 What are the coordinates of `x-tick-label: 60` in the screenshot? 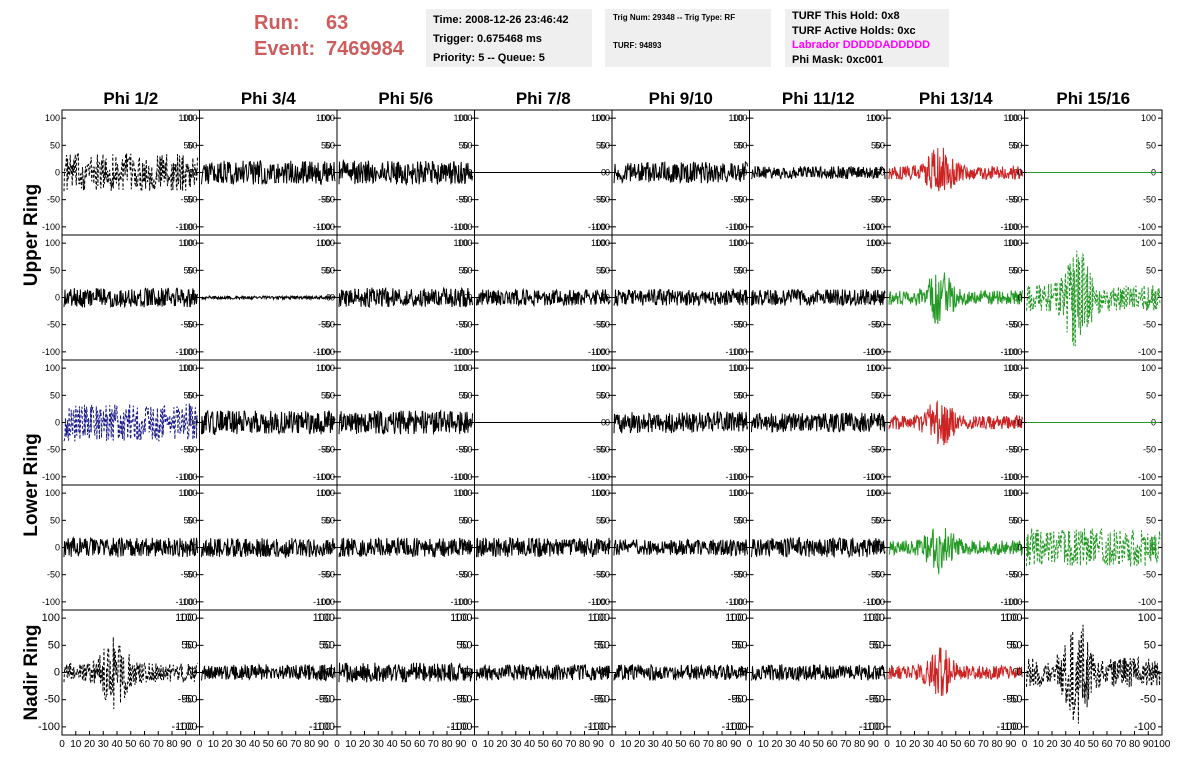 It's located at (282, 744).